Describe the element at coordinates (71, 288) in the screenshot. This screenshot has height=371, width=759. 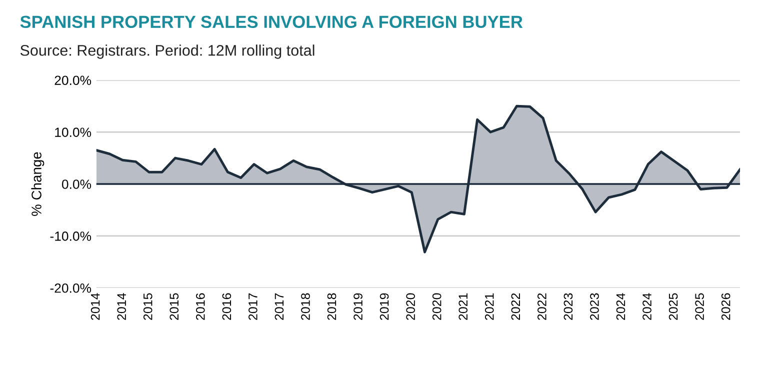
I see `y-tick-label: -20.0%` at that location.